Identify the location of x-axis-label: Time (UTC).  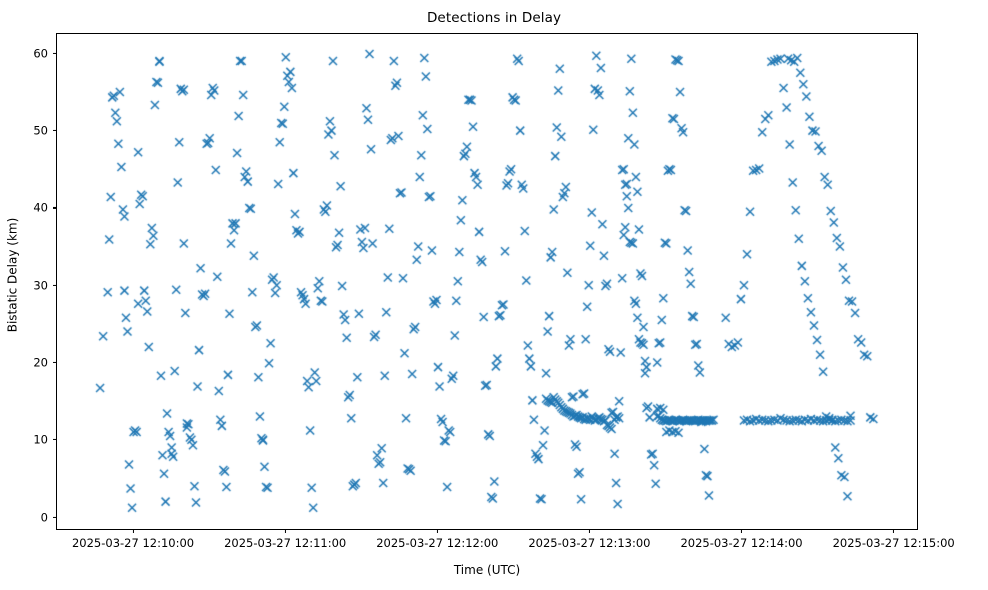
(487, 570).